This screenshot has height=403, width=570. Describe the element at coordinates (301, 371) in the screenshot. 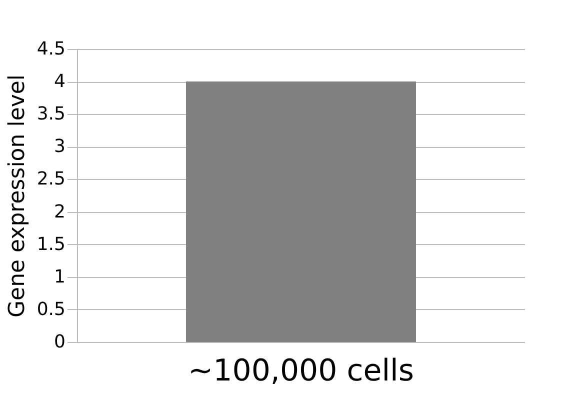

I see `x-tick-label: ~100,000 cells` at that location.